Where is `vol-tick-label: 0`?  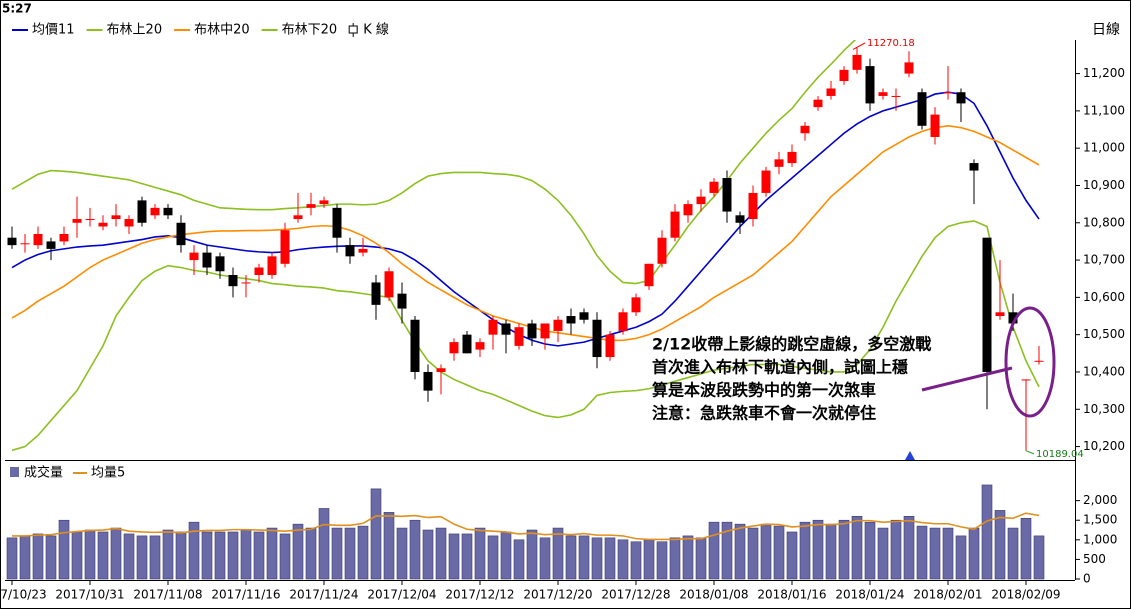 vol-tick-label: 0 is located at coordinates (1087, 579).